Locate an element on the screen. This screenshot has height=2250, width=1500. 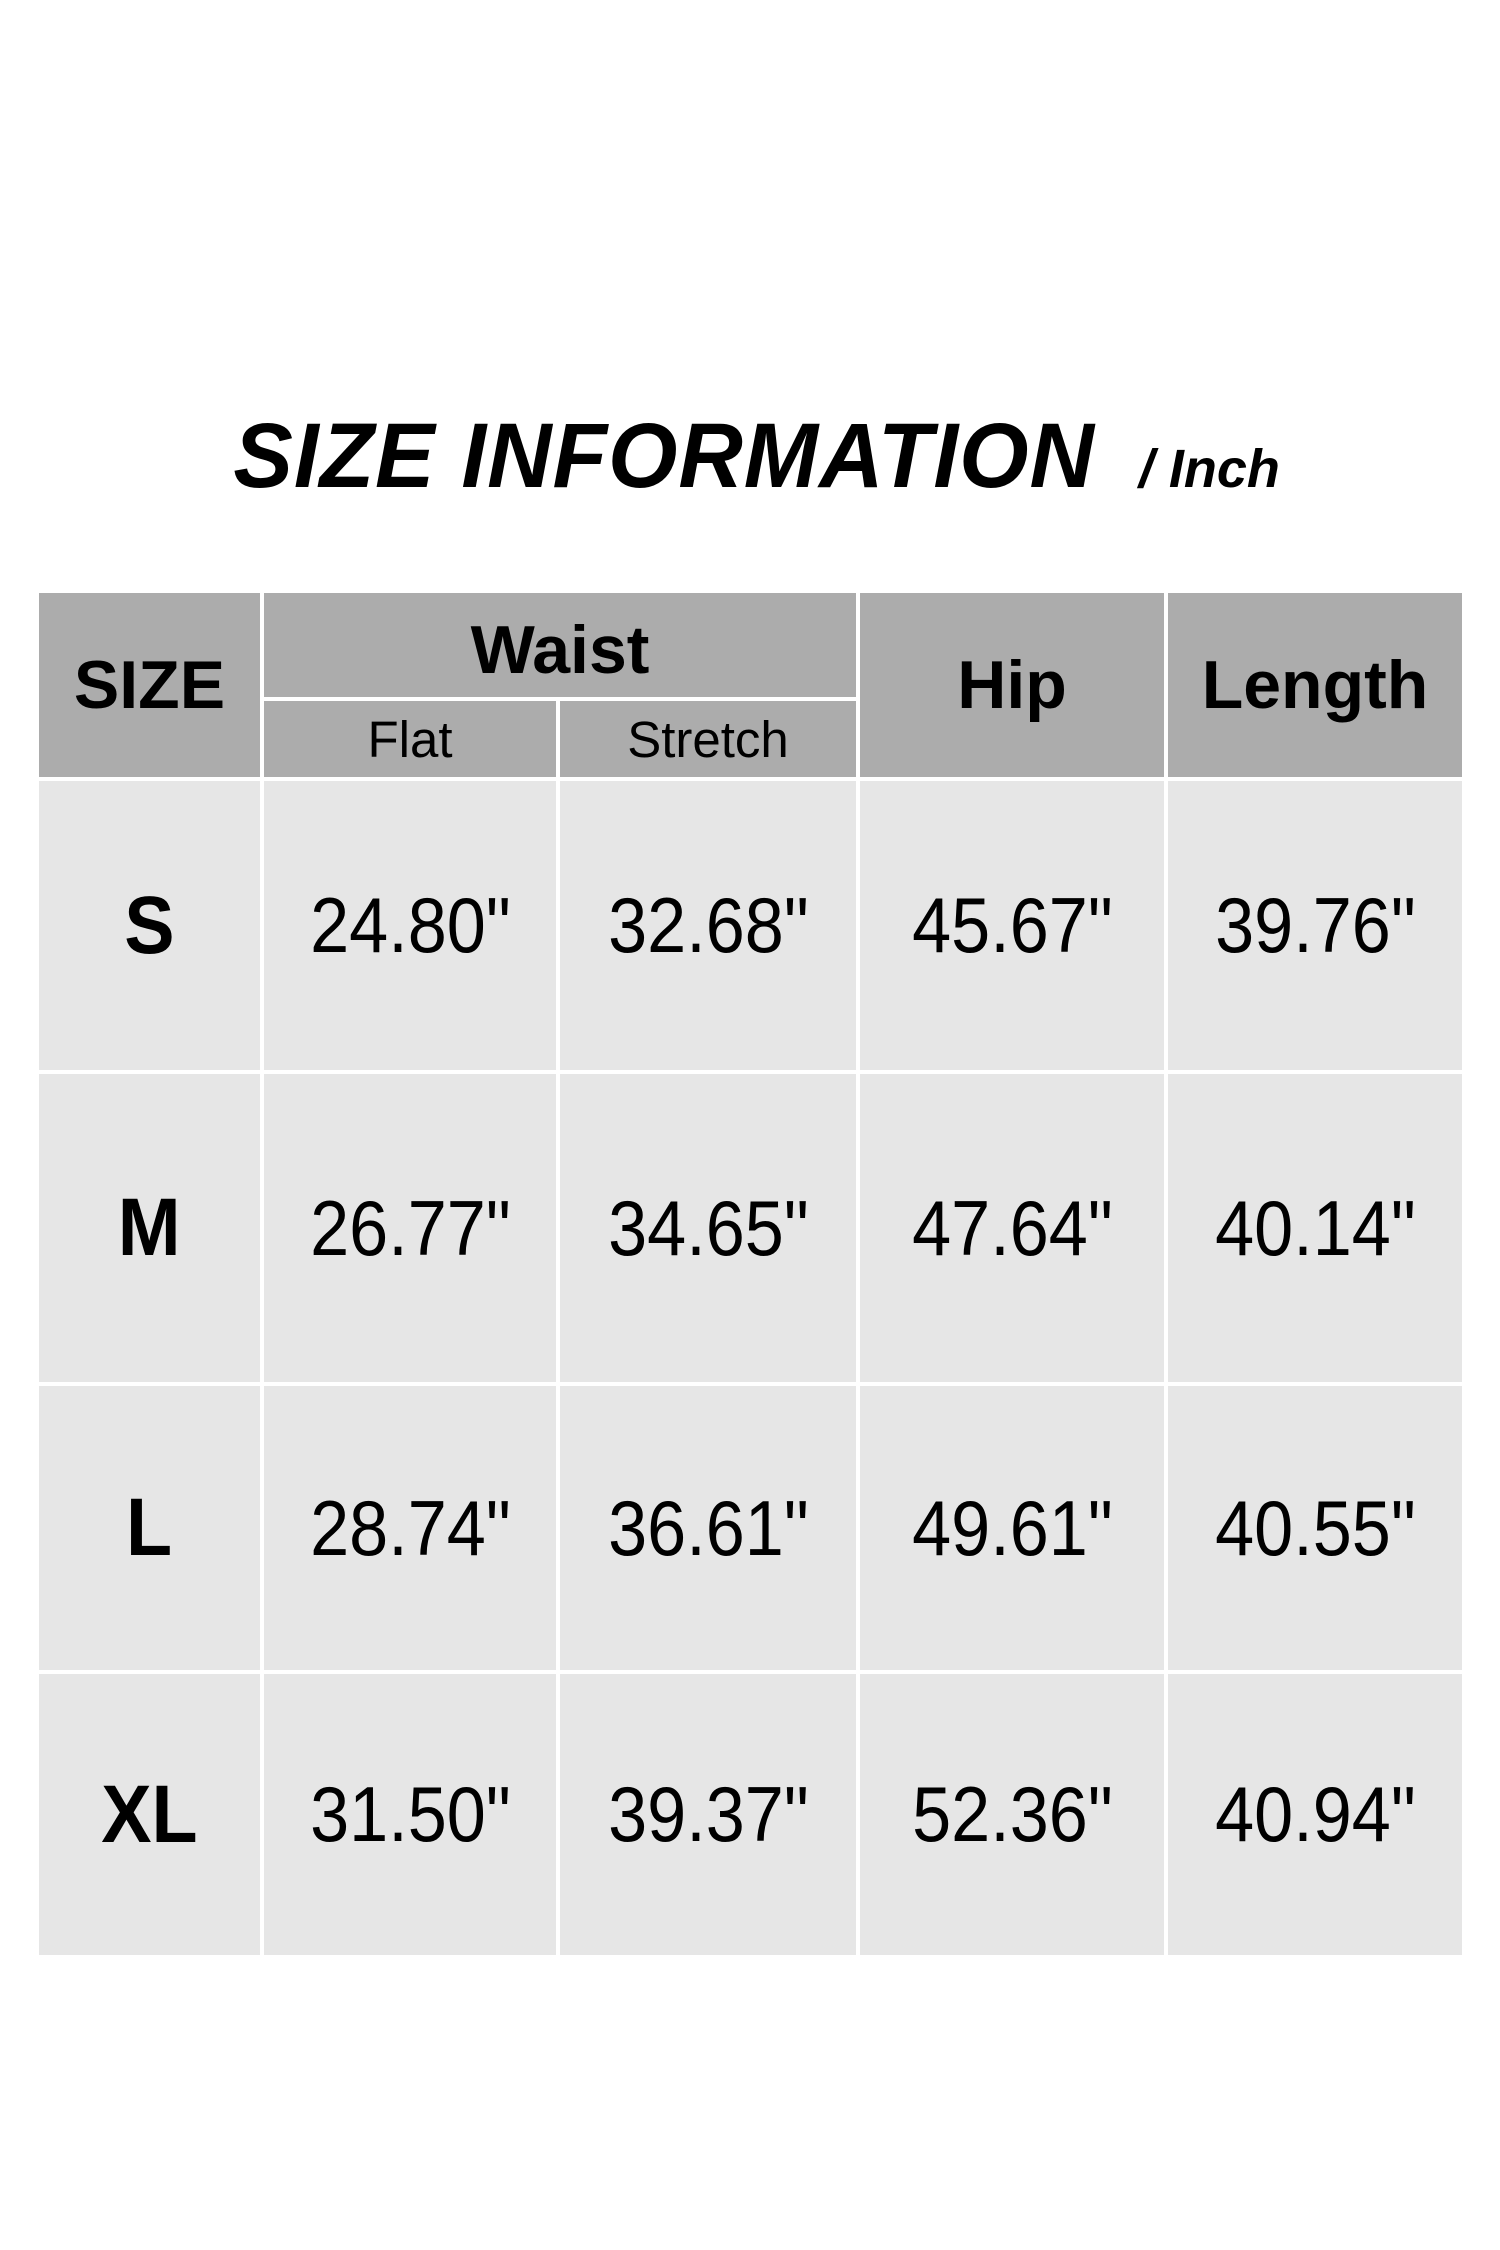
row-xl-hip-cell: 52.36" is located at coordinates (1012, 1814).